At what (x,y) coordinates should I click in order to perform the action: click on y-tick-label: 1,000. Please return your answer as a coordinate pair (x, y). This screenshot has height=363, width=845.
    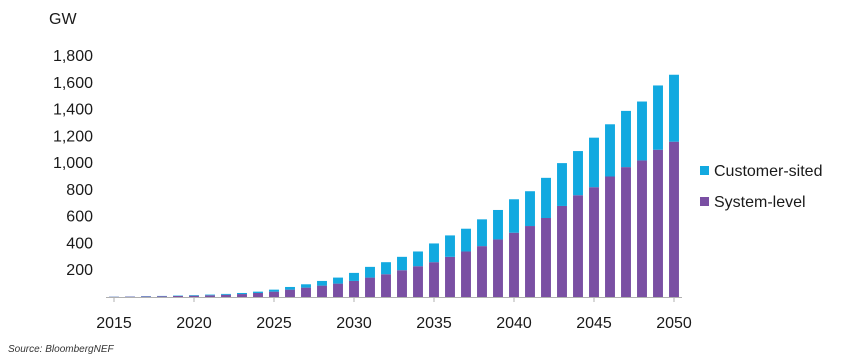
    Looking at the image, I should click on (73, 163).